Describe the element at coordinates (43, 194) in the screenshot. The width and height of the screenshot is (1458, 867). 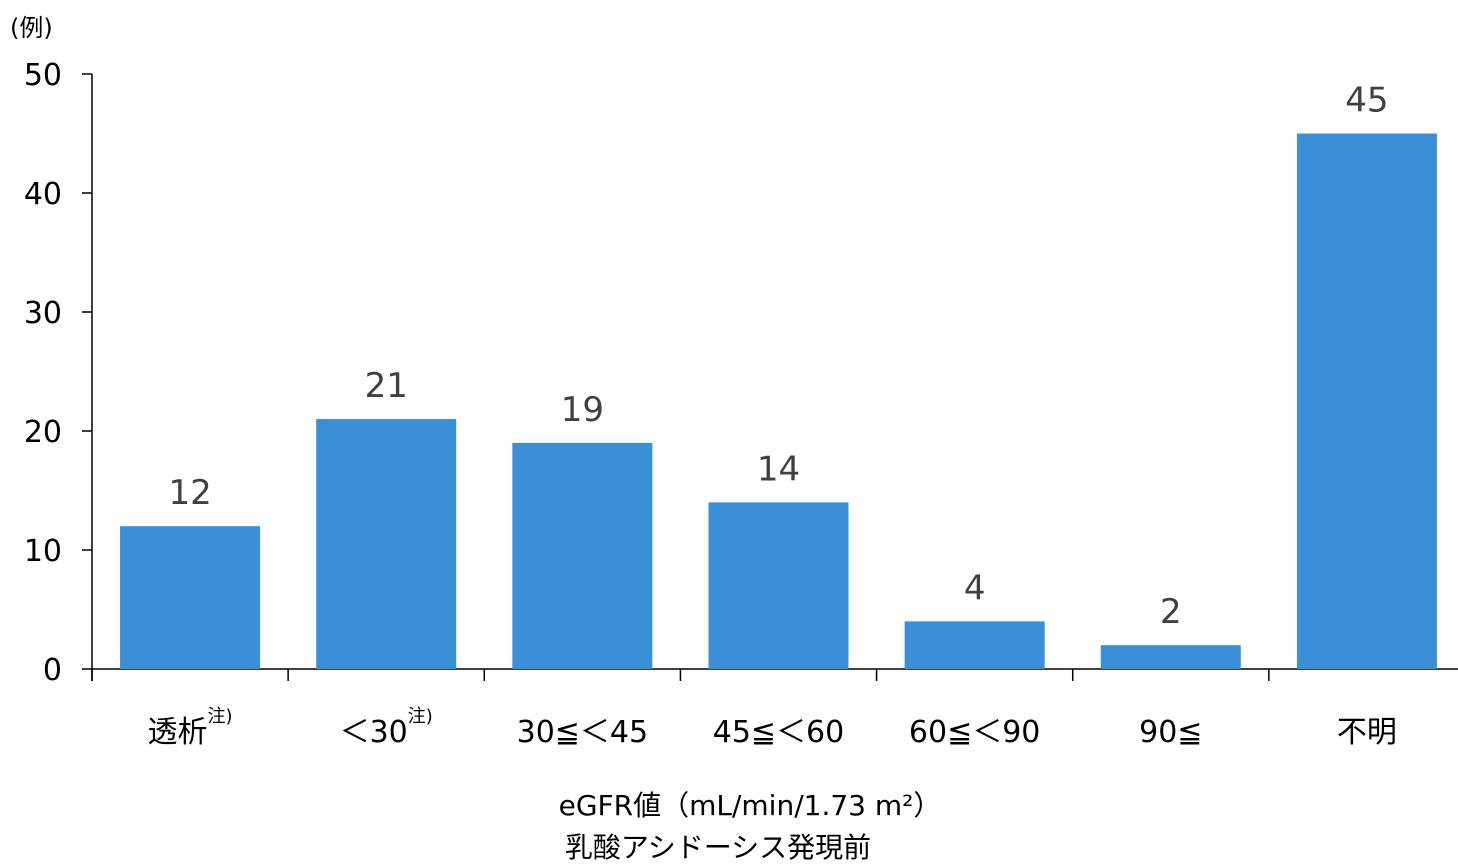
I see `y-tick-label: 40` at that location.